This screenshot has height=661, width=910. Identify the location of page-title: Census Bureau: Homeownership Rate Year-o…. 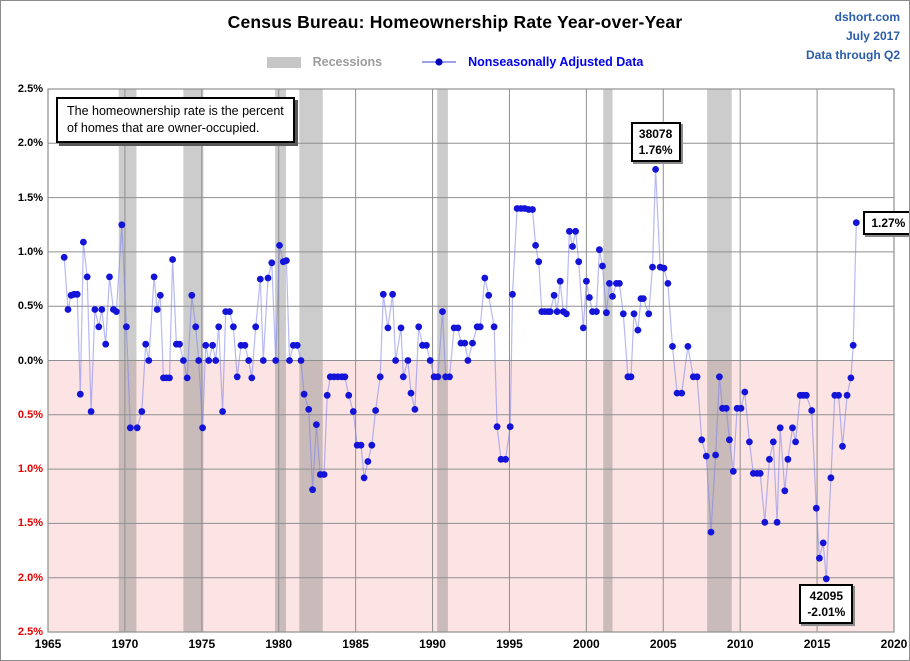
(455, 22).